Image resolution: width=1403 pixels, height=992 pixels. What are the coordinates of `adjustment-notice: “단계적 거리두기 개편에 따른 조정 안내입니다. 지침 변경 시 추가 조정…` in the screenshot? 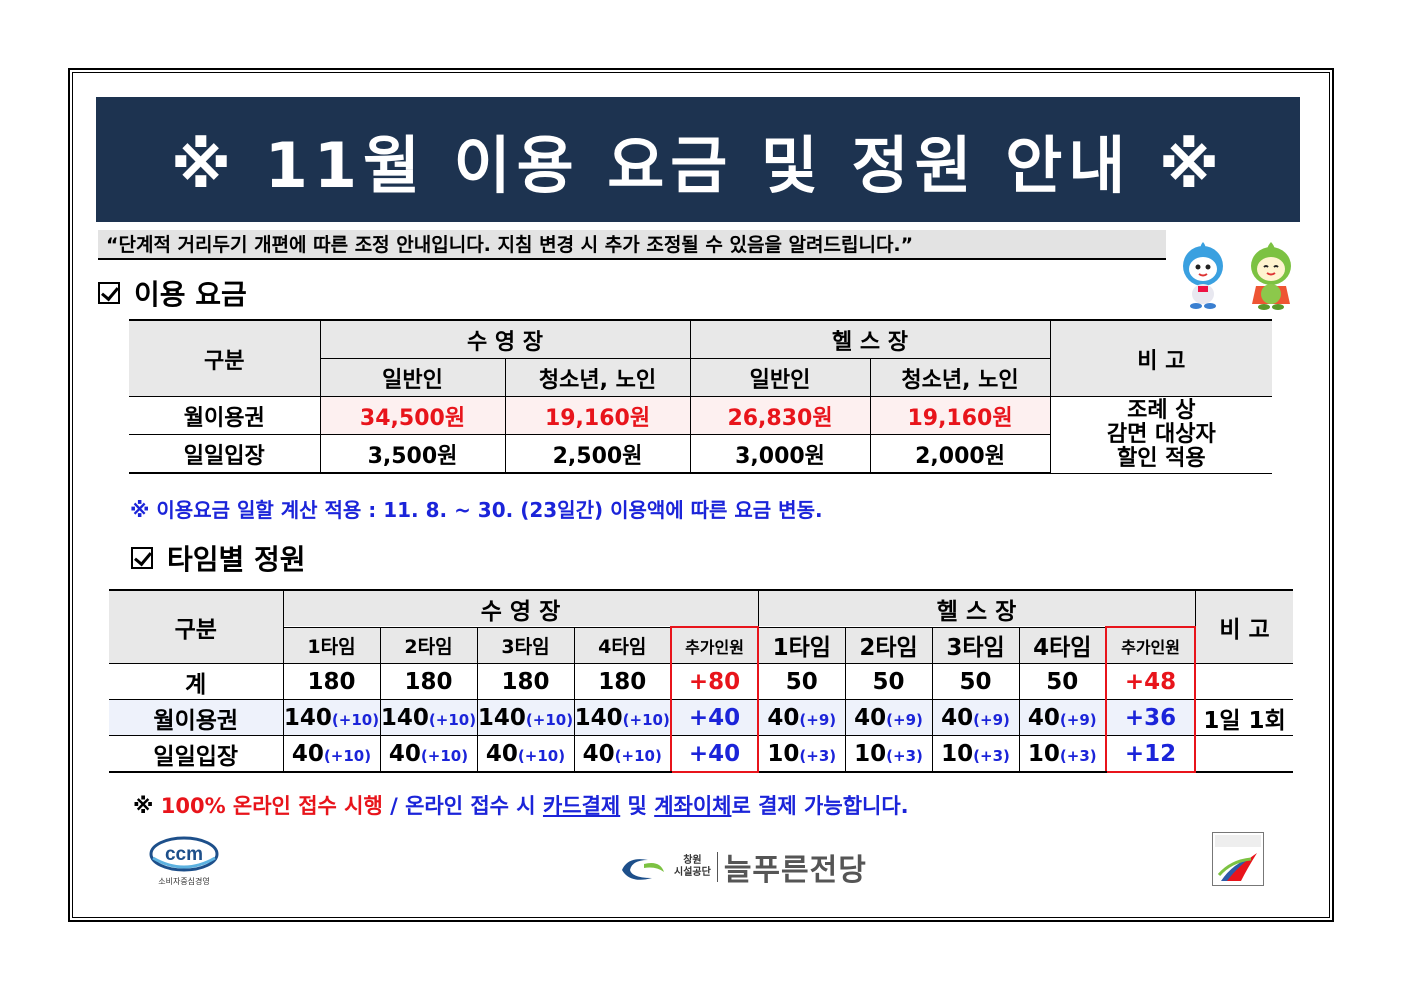 It's located at (632, 245).